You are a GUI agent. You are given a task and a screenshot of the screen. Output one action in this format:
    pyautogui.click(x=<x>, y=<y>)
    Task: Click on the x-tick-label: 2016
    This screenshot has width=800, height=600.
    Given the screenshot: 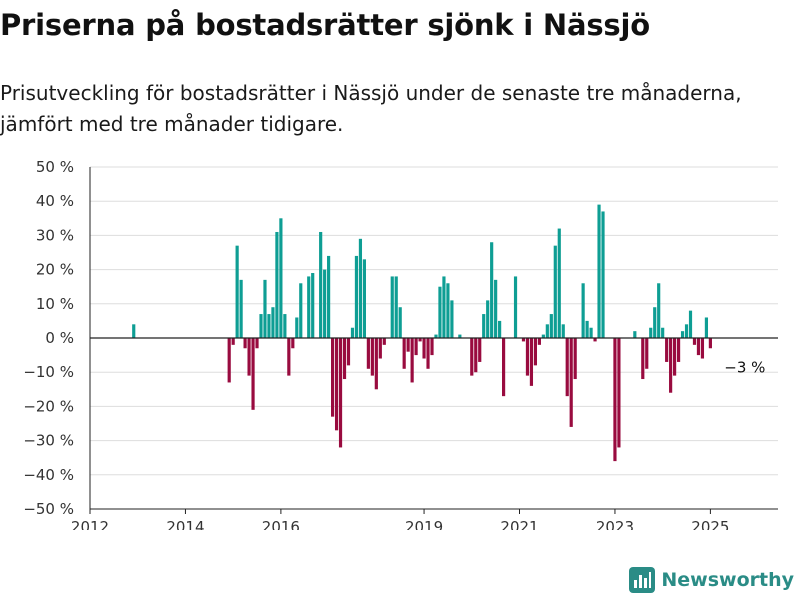 What is the action you would take?
    pyautogui.click(x=281, y=524)
    